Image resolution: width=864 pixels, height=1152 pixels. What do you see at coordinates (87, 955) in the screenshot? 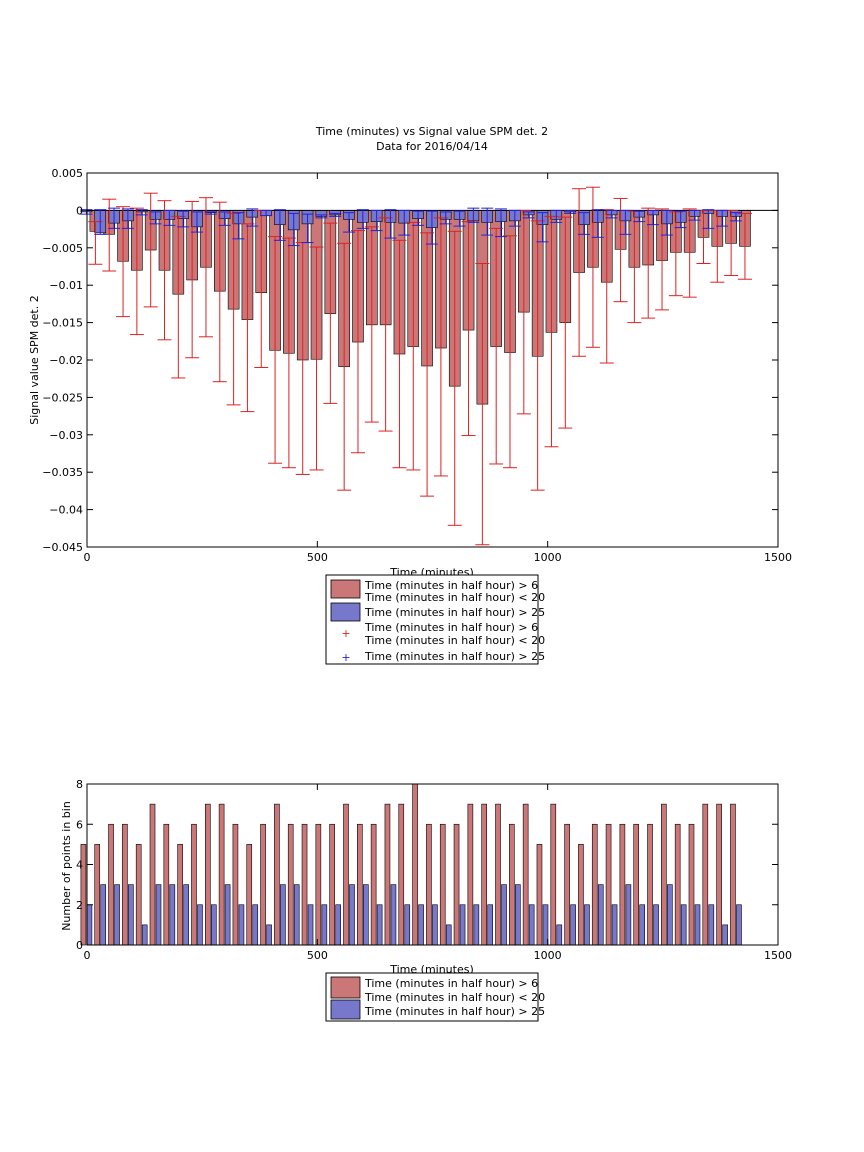
I see `x-tick-label: 0` at bounding box center [87, 955].